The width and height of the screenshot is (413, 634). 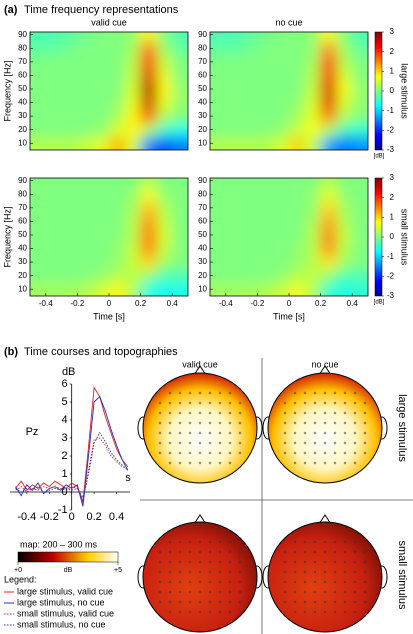 What do you see at coordinates (22, 180) in the screenshot?
I see `y-tick-label: 90` at bounding box center [22, 180].